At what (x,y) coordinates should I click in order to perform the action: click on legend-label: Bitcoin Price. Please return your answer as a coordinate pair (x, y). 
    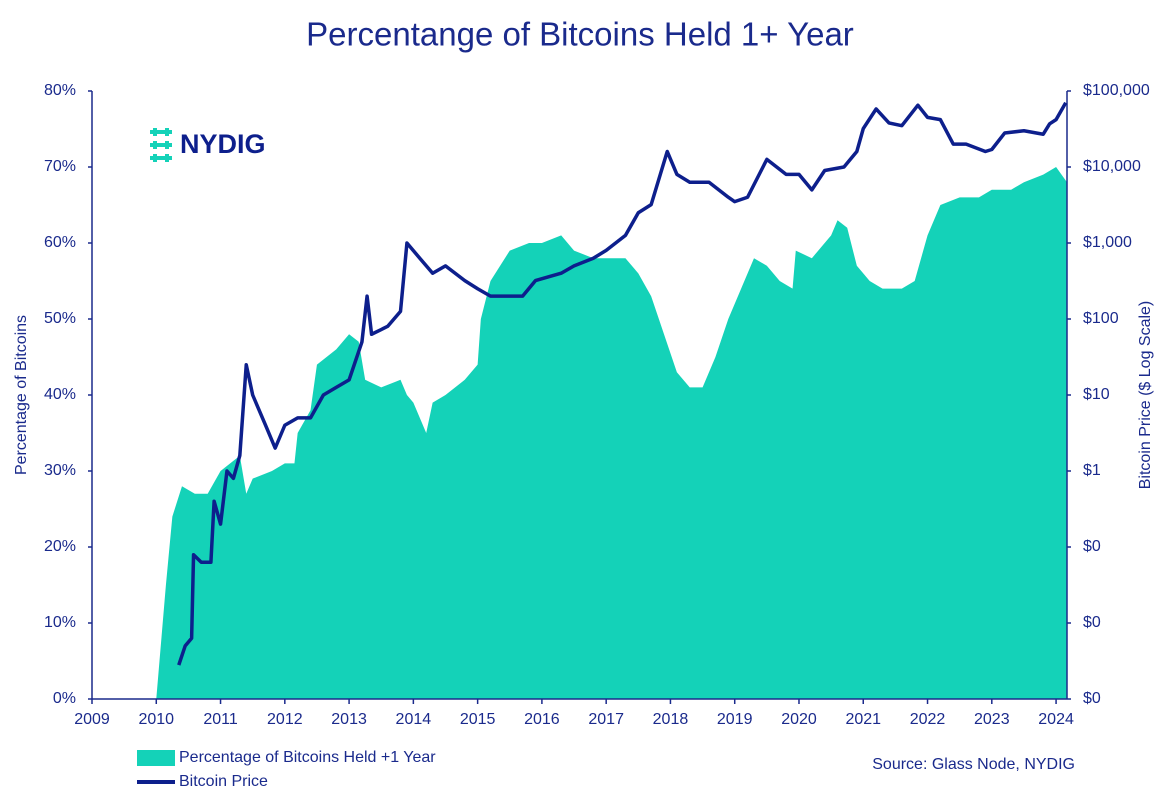
    Looking at the image, I should click on (223, 781).